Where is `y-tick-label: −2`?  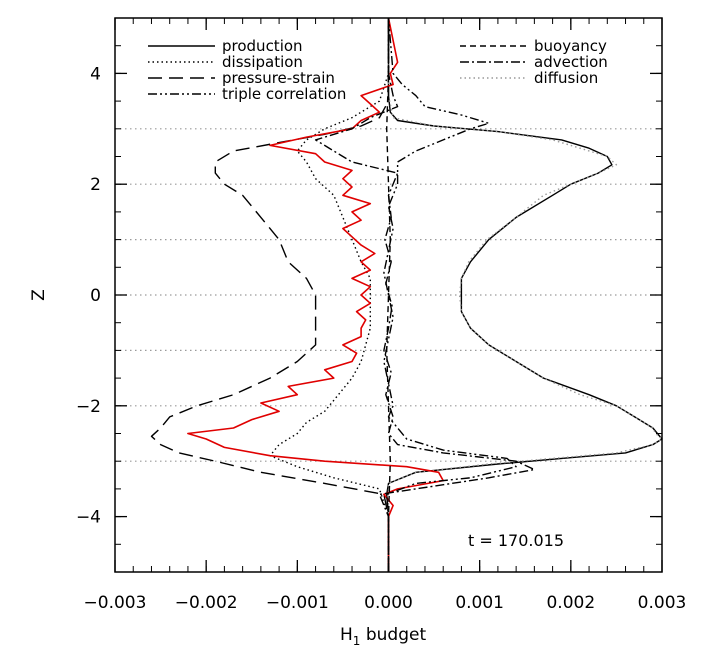
y-tick-label: −2 is located at coordinates (88, 407).